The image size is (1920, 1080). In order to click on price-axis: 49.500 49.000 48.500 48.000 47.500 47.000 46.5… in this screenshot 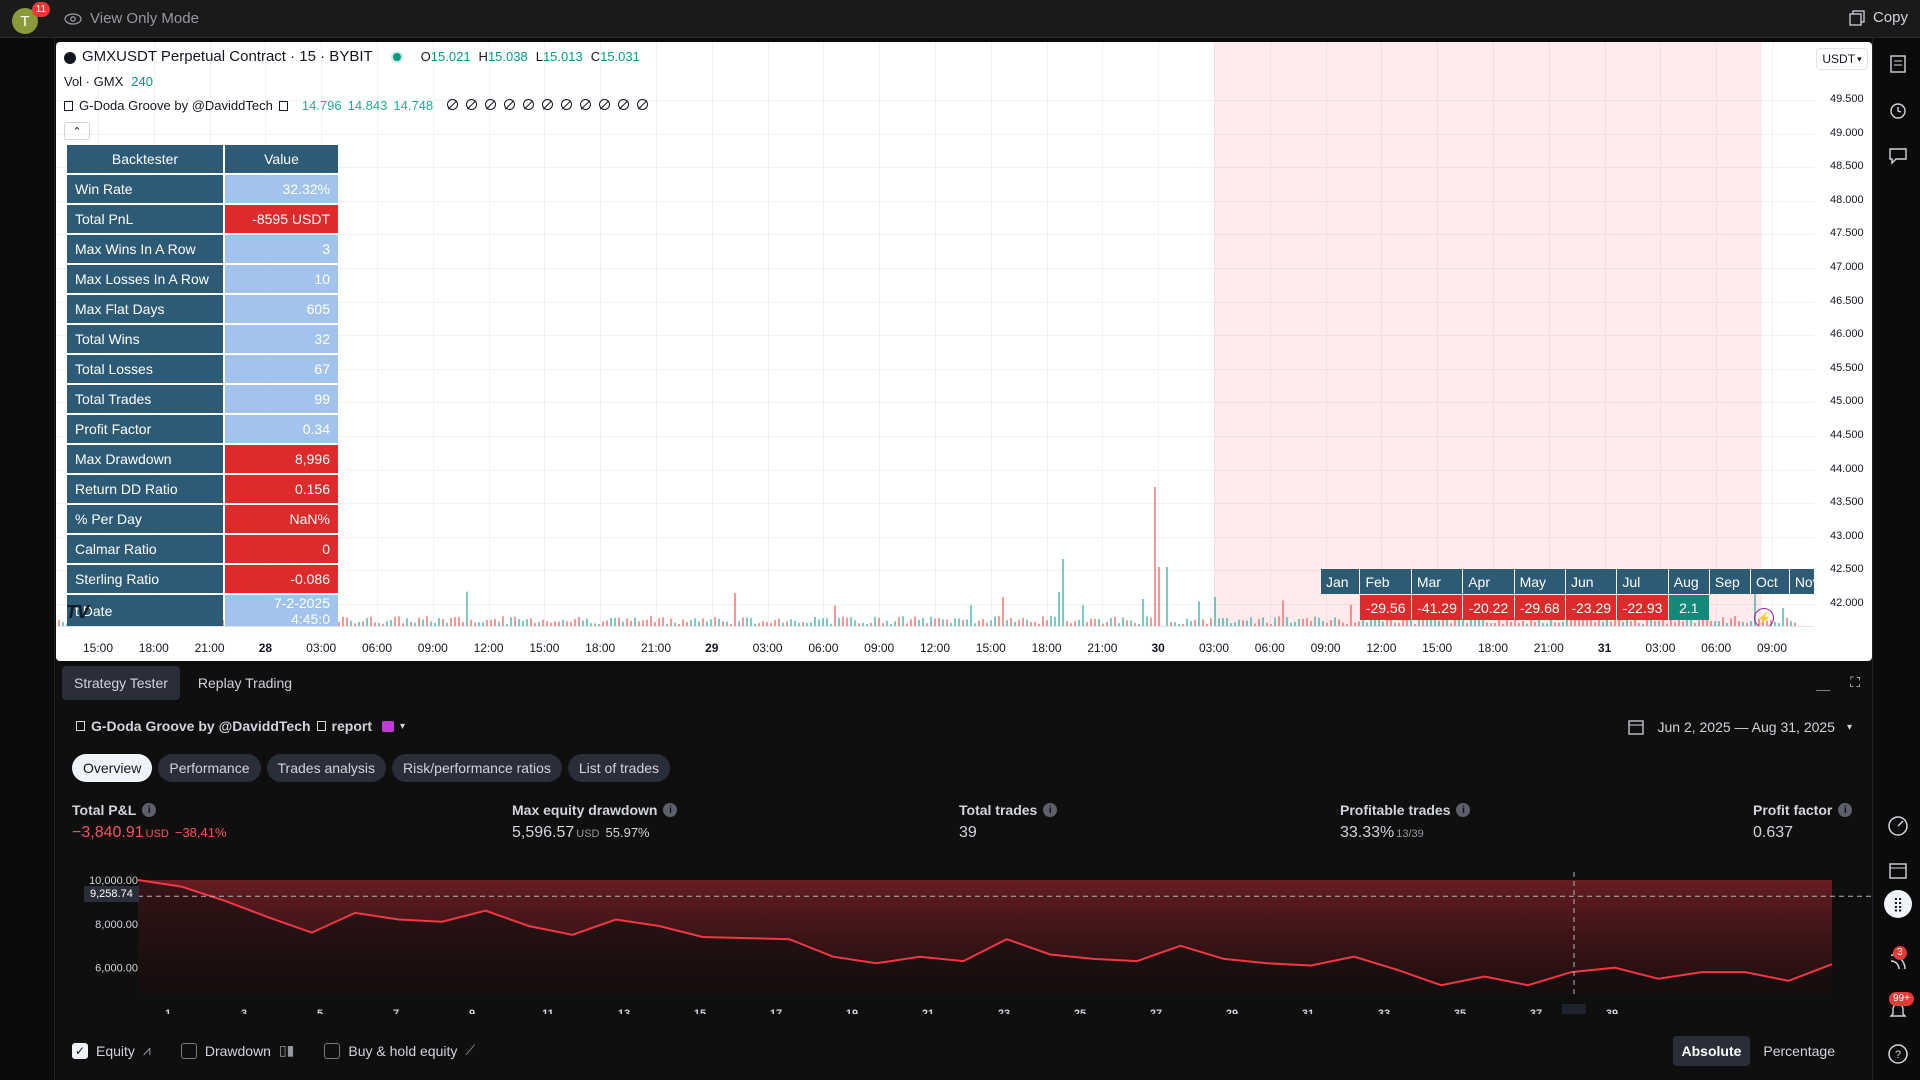, I will do `click(1843, 334)`.